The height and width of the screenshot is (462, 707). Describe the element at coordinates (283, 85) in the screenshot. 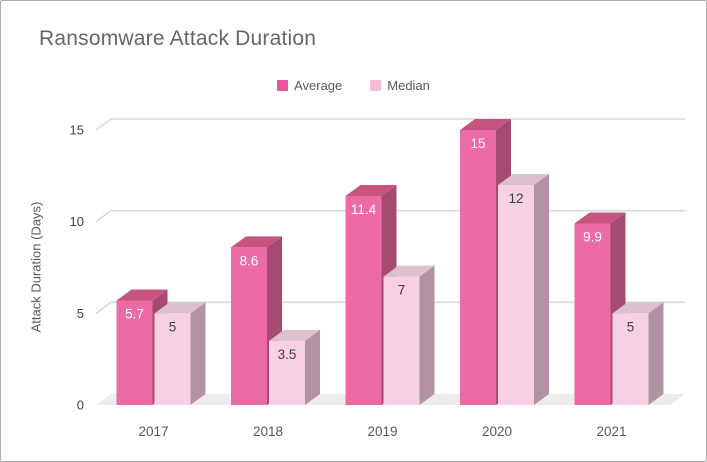

I see `legend-swatch-average` at that location.